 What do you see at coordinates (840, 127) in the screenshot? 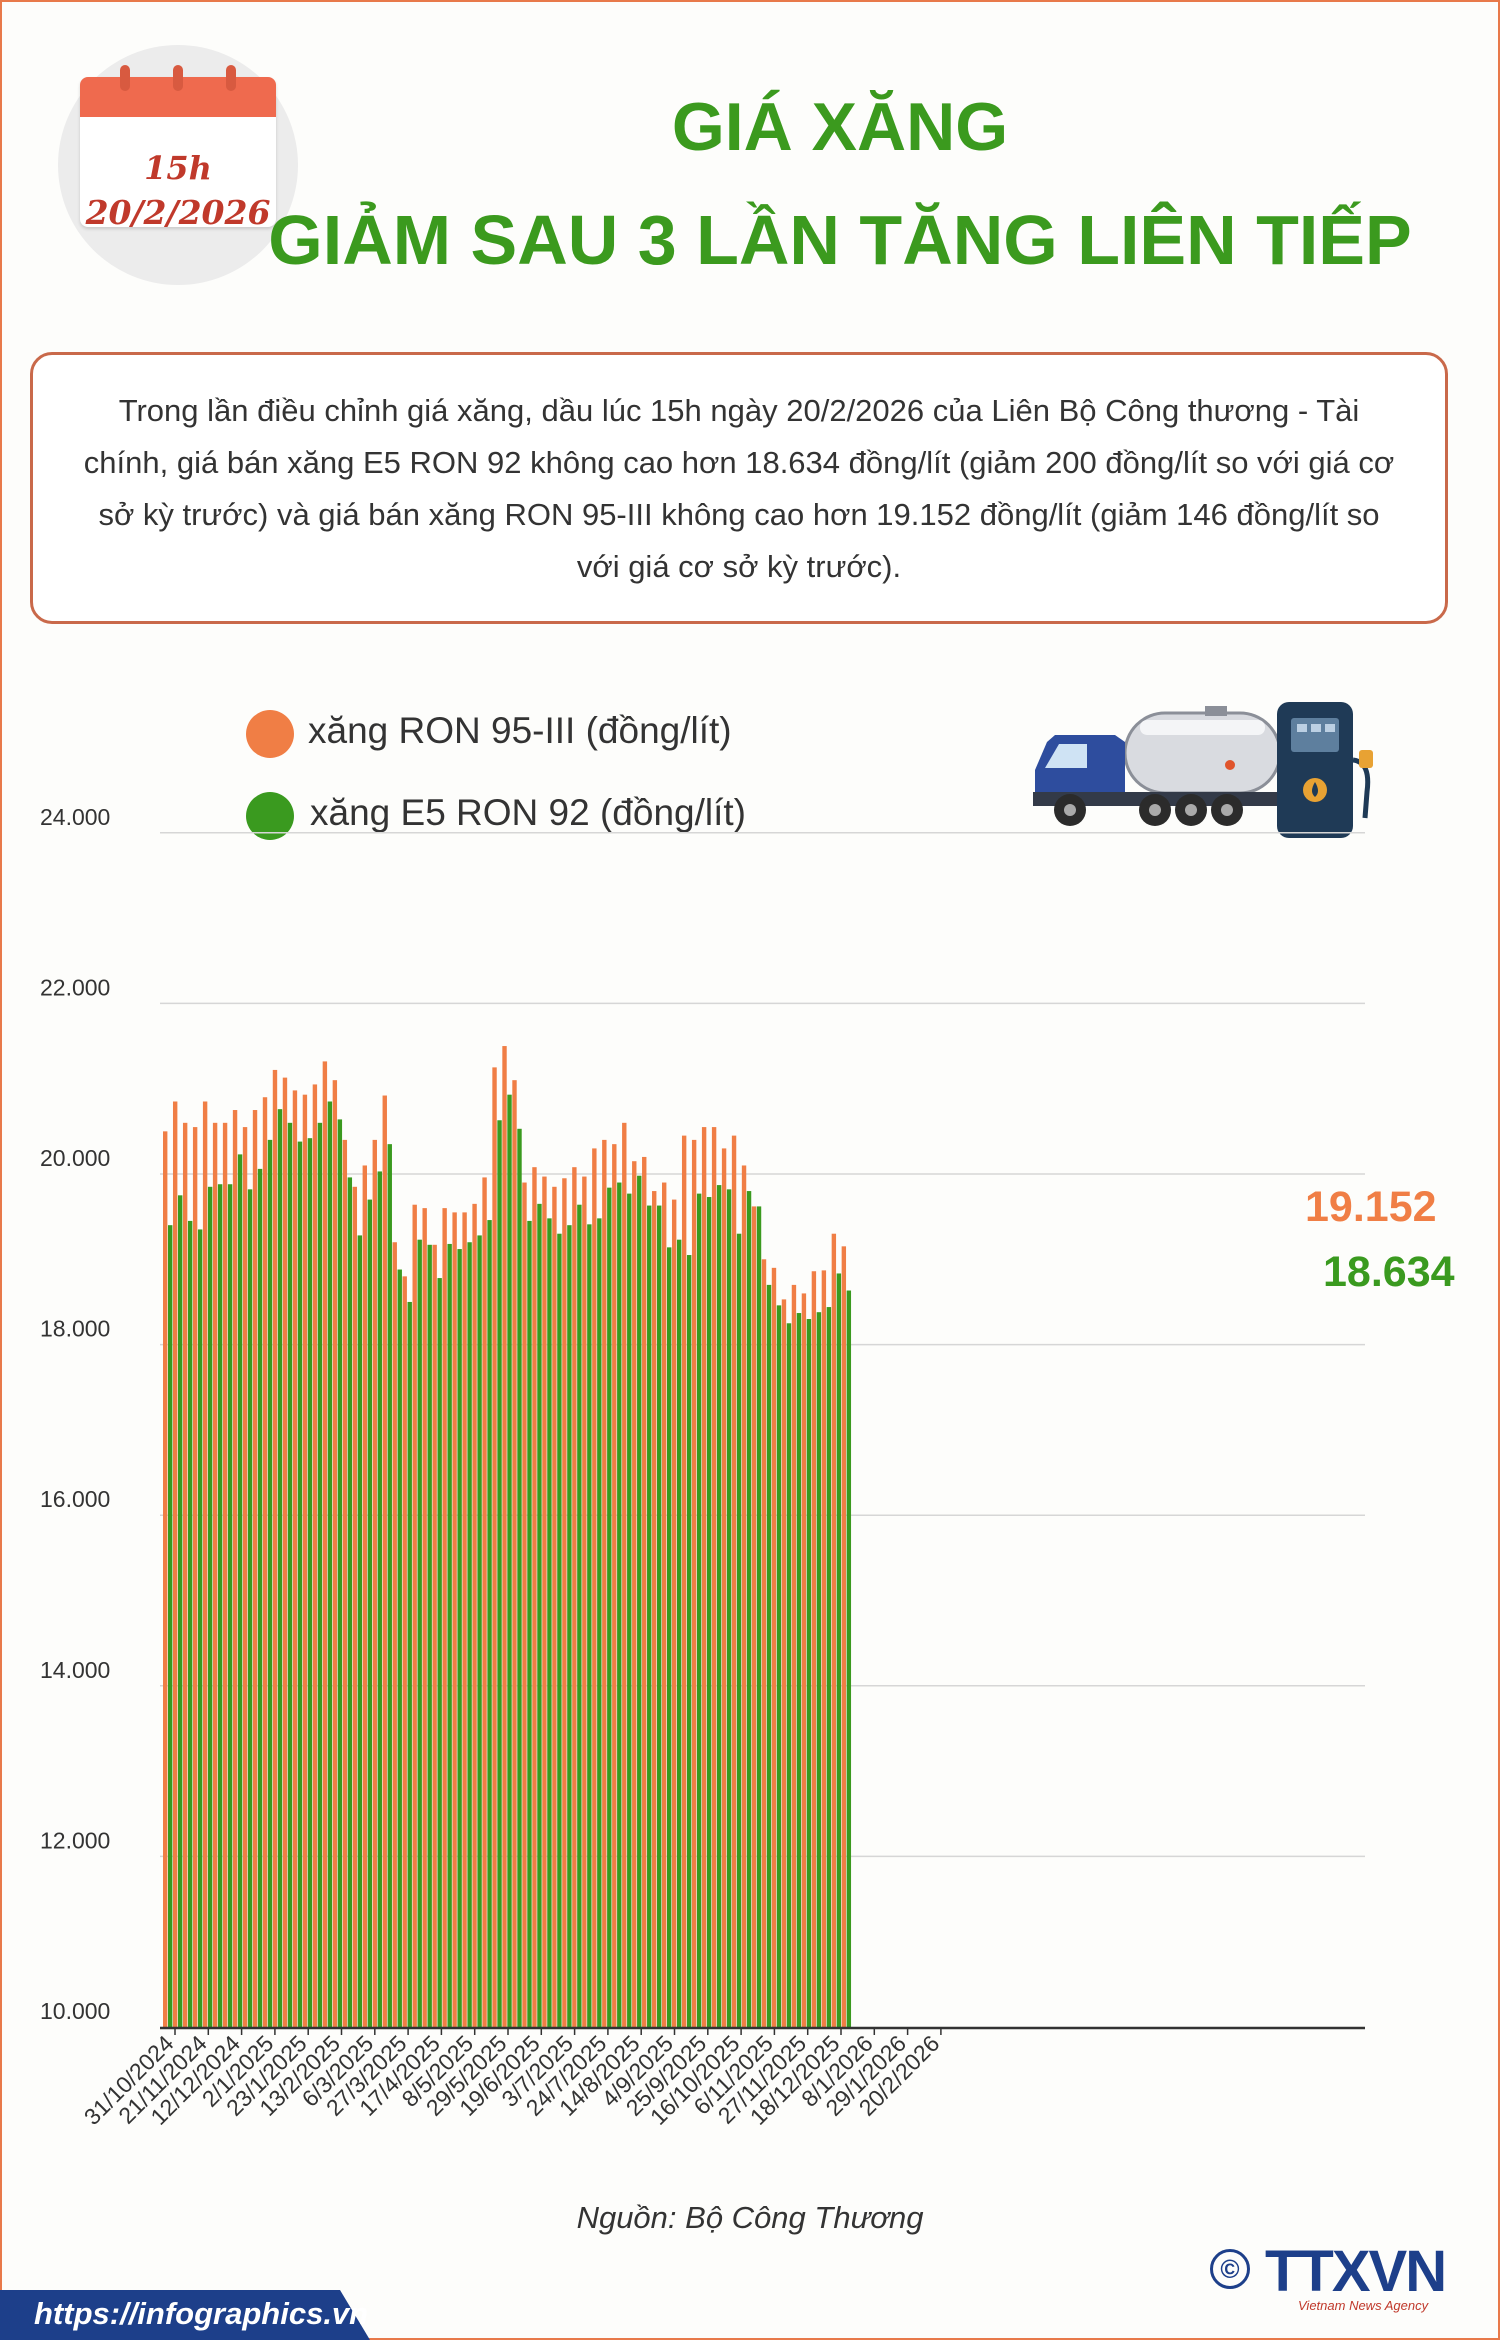
I see `title-line-1: GIÁ XĂNG` at bounding box center [840, 127].